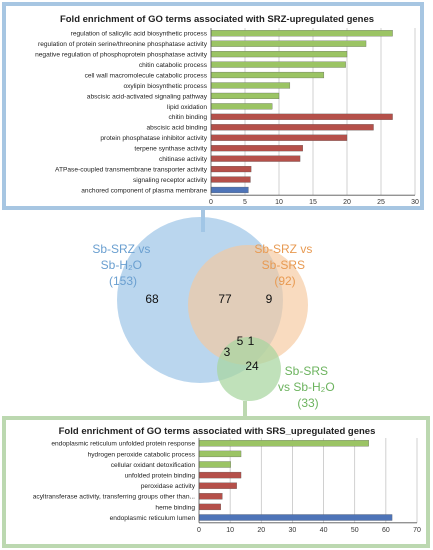 The height and width of the screenshot is (550, 433). Describe the element at coordinates (245, 202) in the screenshot. I see `x-tick-label: 5` at that location.